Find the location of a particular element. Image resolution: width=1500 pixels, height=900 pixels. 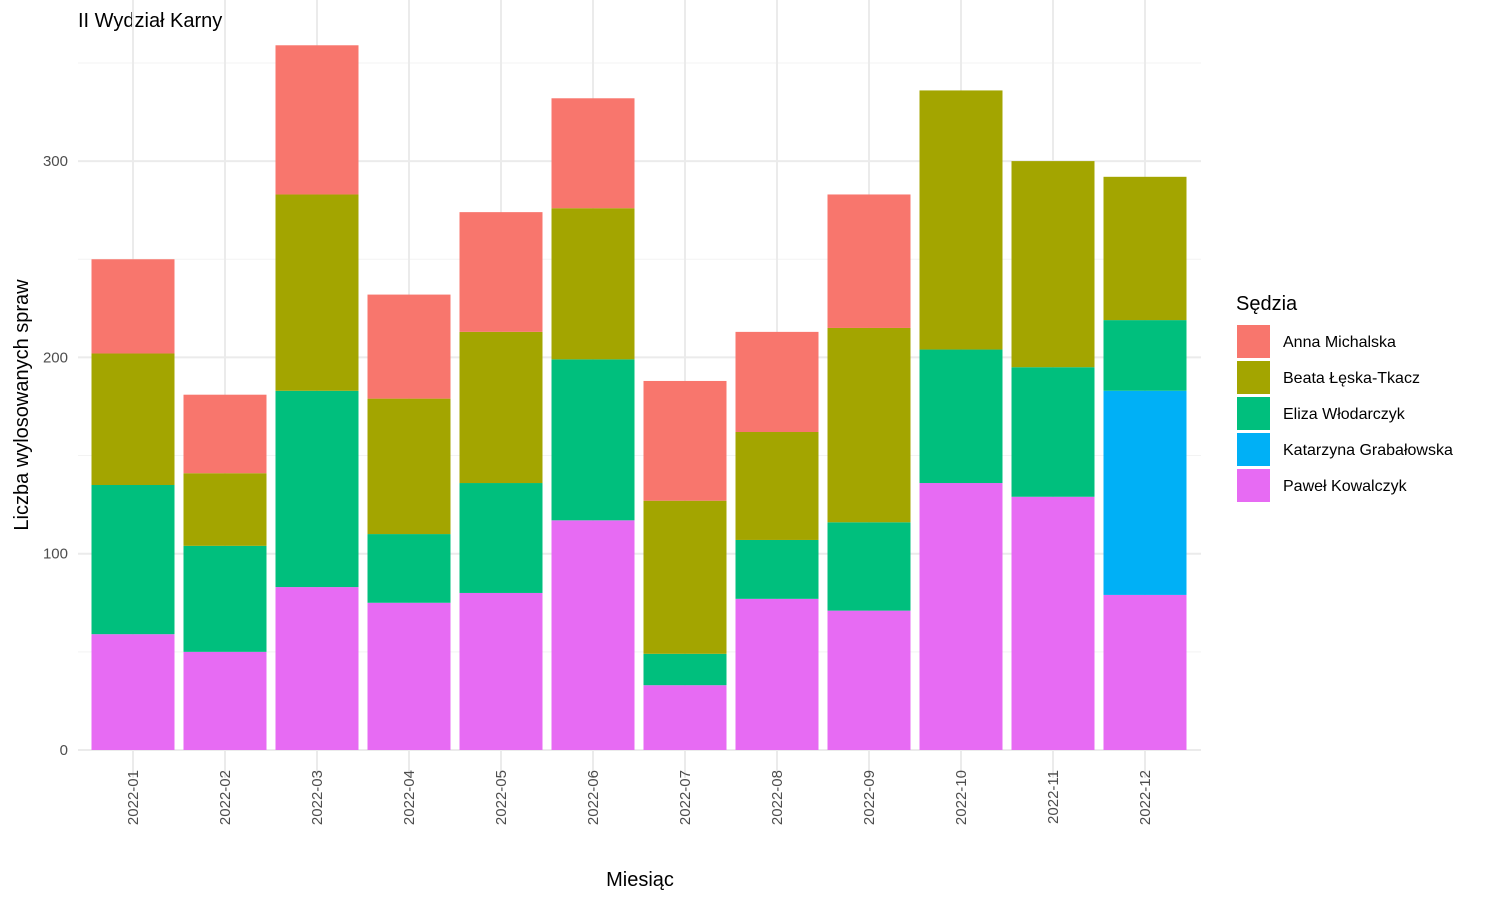

x-tick-label: 2022-09 is located at coordinates (869, 797).